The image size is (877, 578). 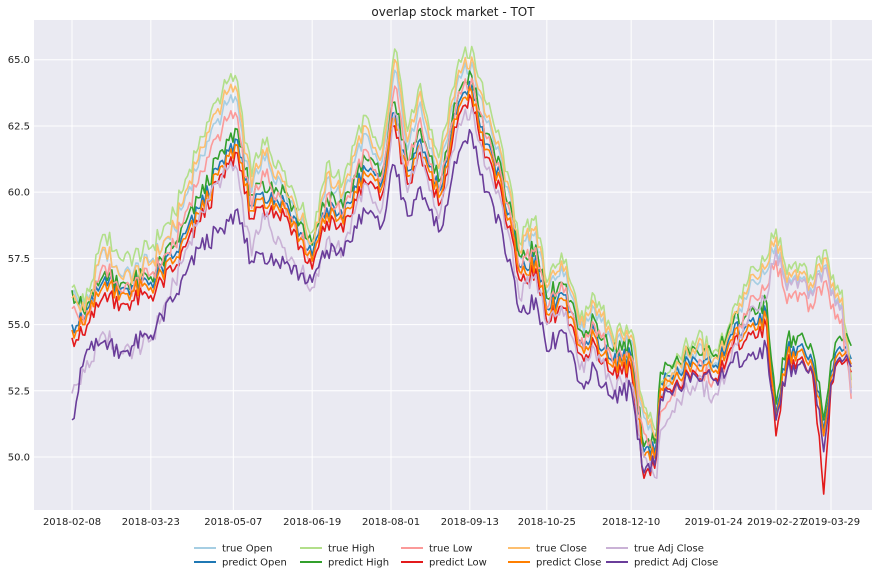 What do you see at coordinates (358, 563) in the screenshot?
I see `legend-label: predict High` at bounding box center [358, 563].